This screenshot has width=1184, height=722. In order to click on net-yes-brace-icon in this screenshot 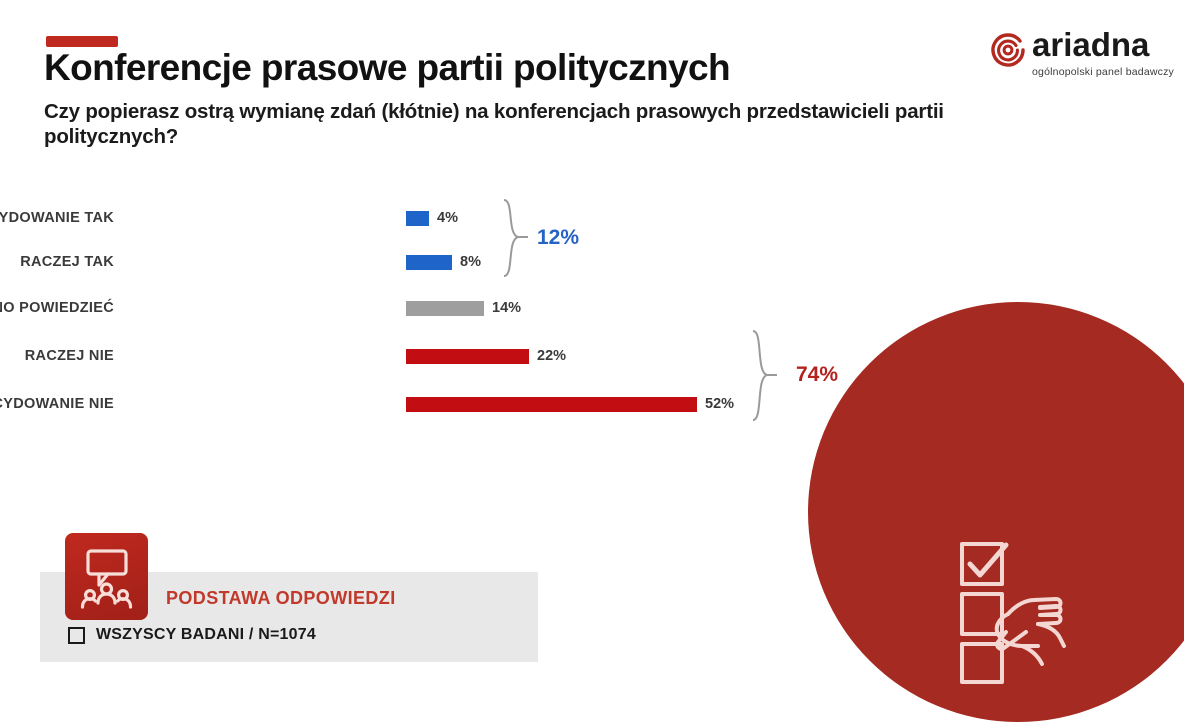, I will do `click(515, 238)`.